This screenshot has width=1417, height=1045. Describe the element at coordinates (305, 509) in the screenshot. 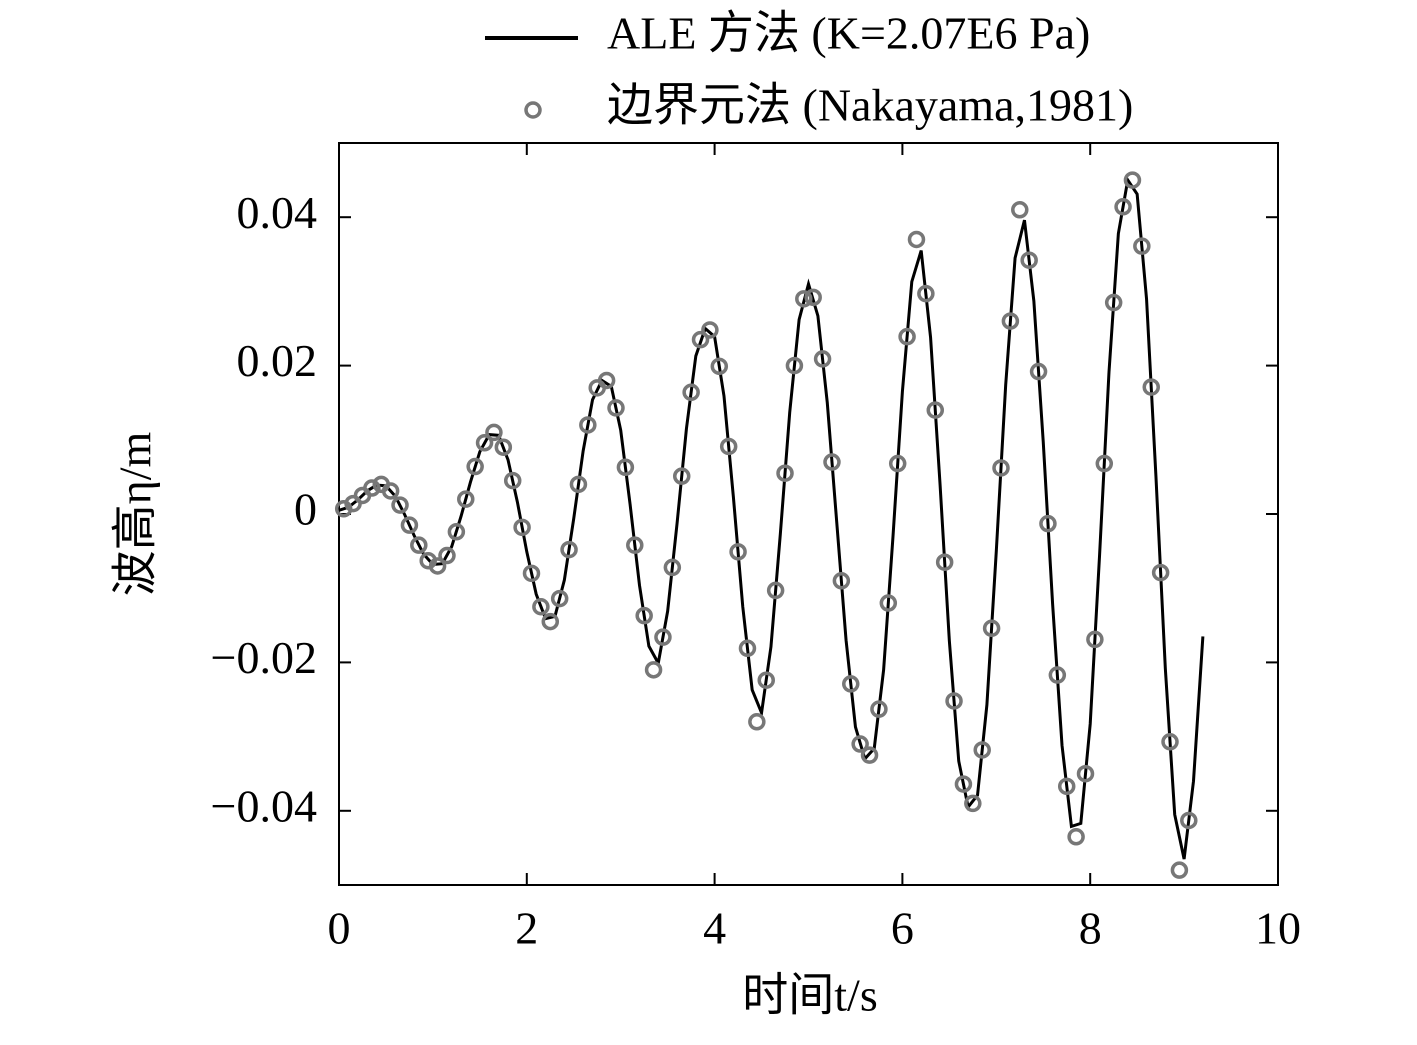

I see `y-tick-label: 0` at that location.